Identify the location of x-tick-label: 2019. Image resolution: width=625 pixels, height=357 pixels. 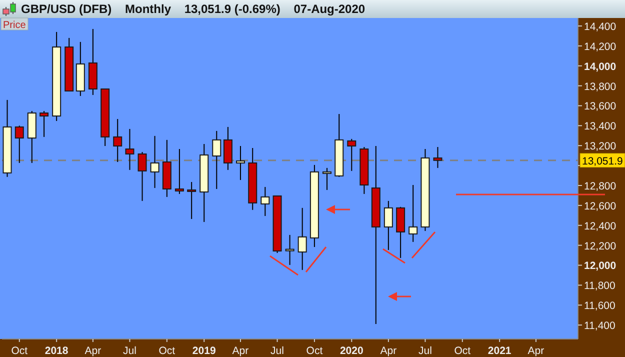
(204, 351).